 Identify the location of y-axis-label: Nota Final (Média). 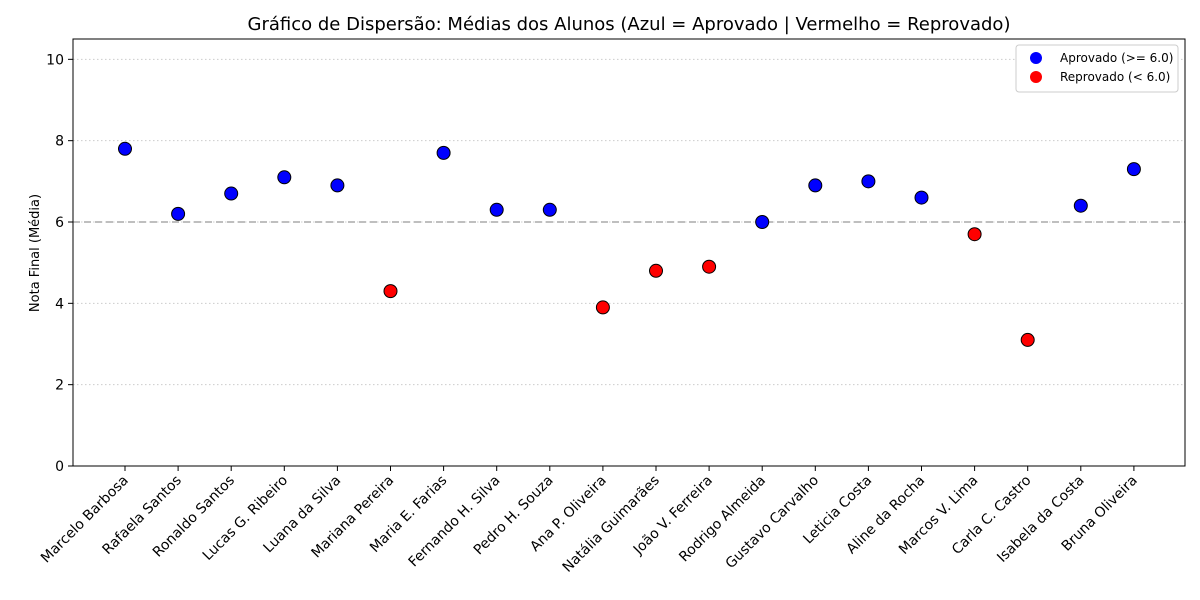
(35, 253).